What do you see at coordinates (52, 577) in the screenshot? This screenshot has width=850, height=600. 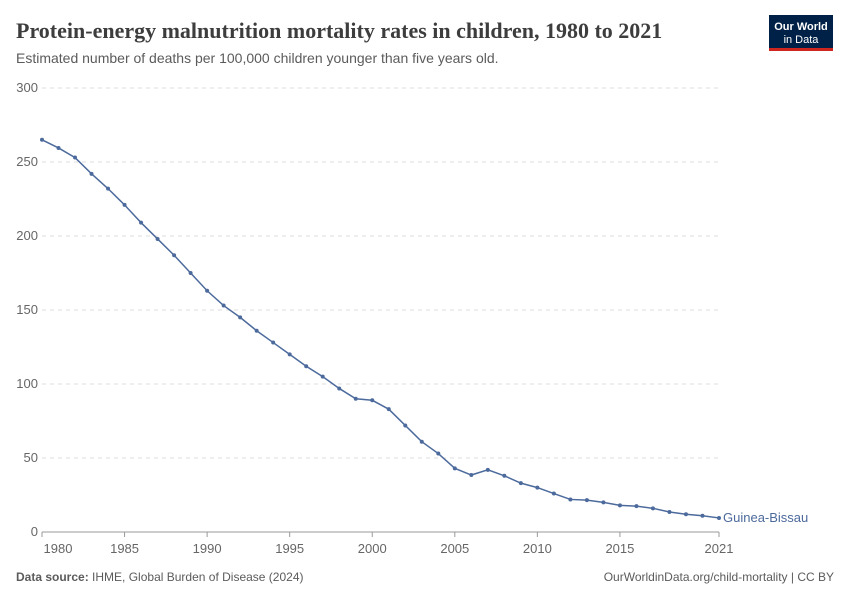 I see `source-label: Data source:` at bounding box center [52, 577].